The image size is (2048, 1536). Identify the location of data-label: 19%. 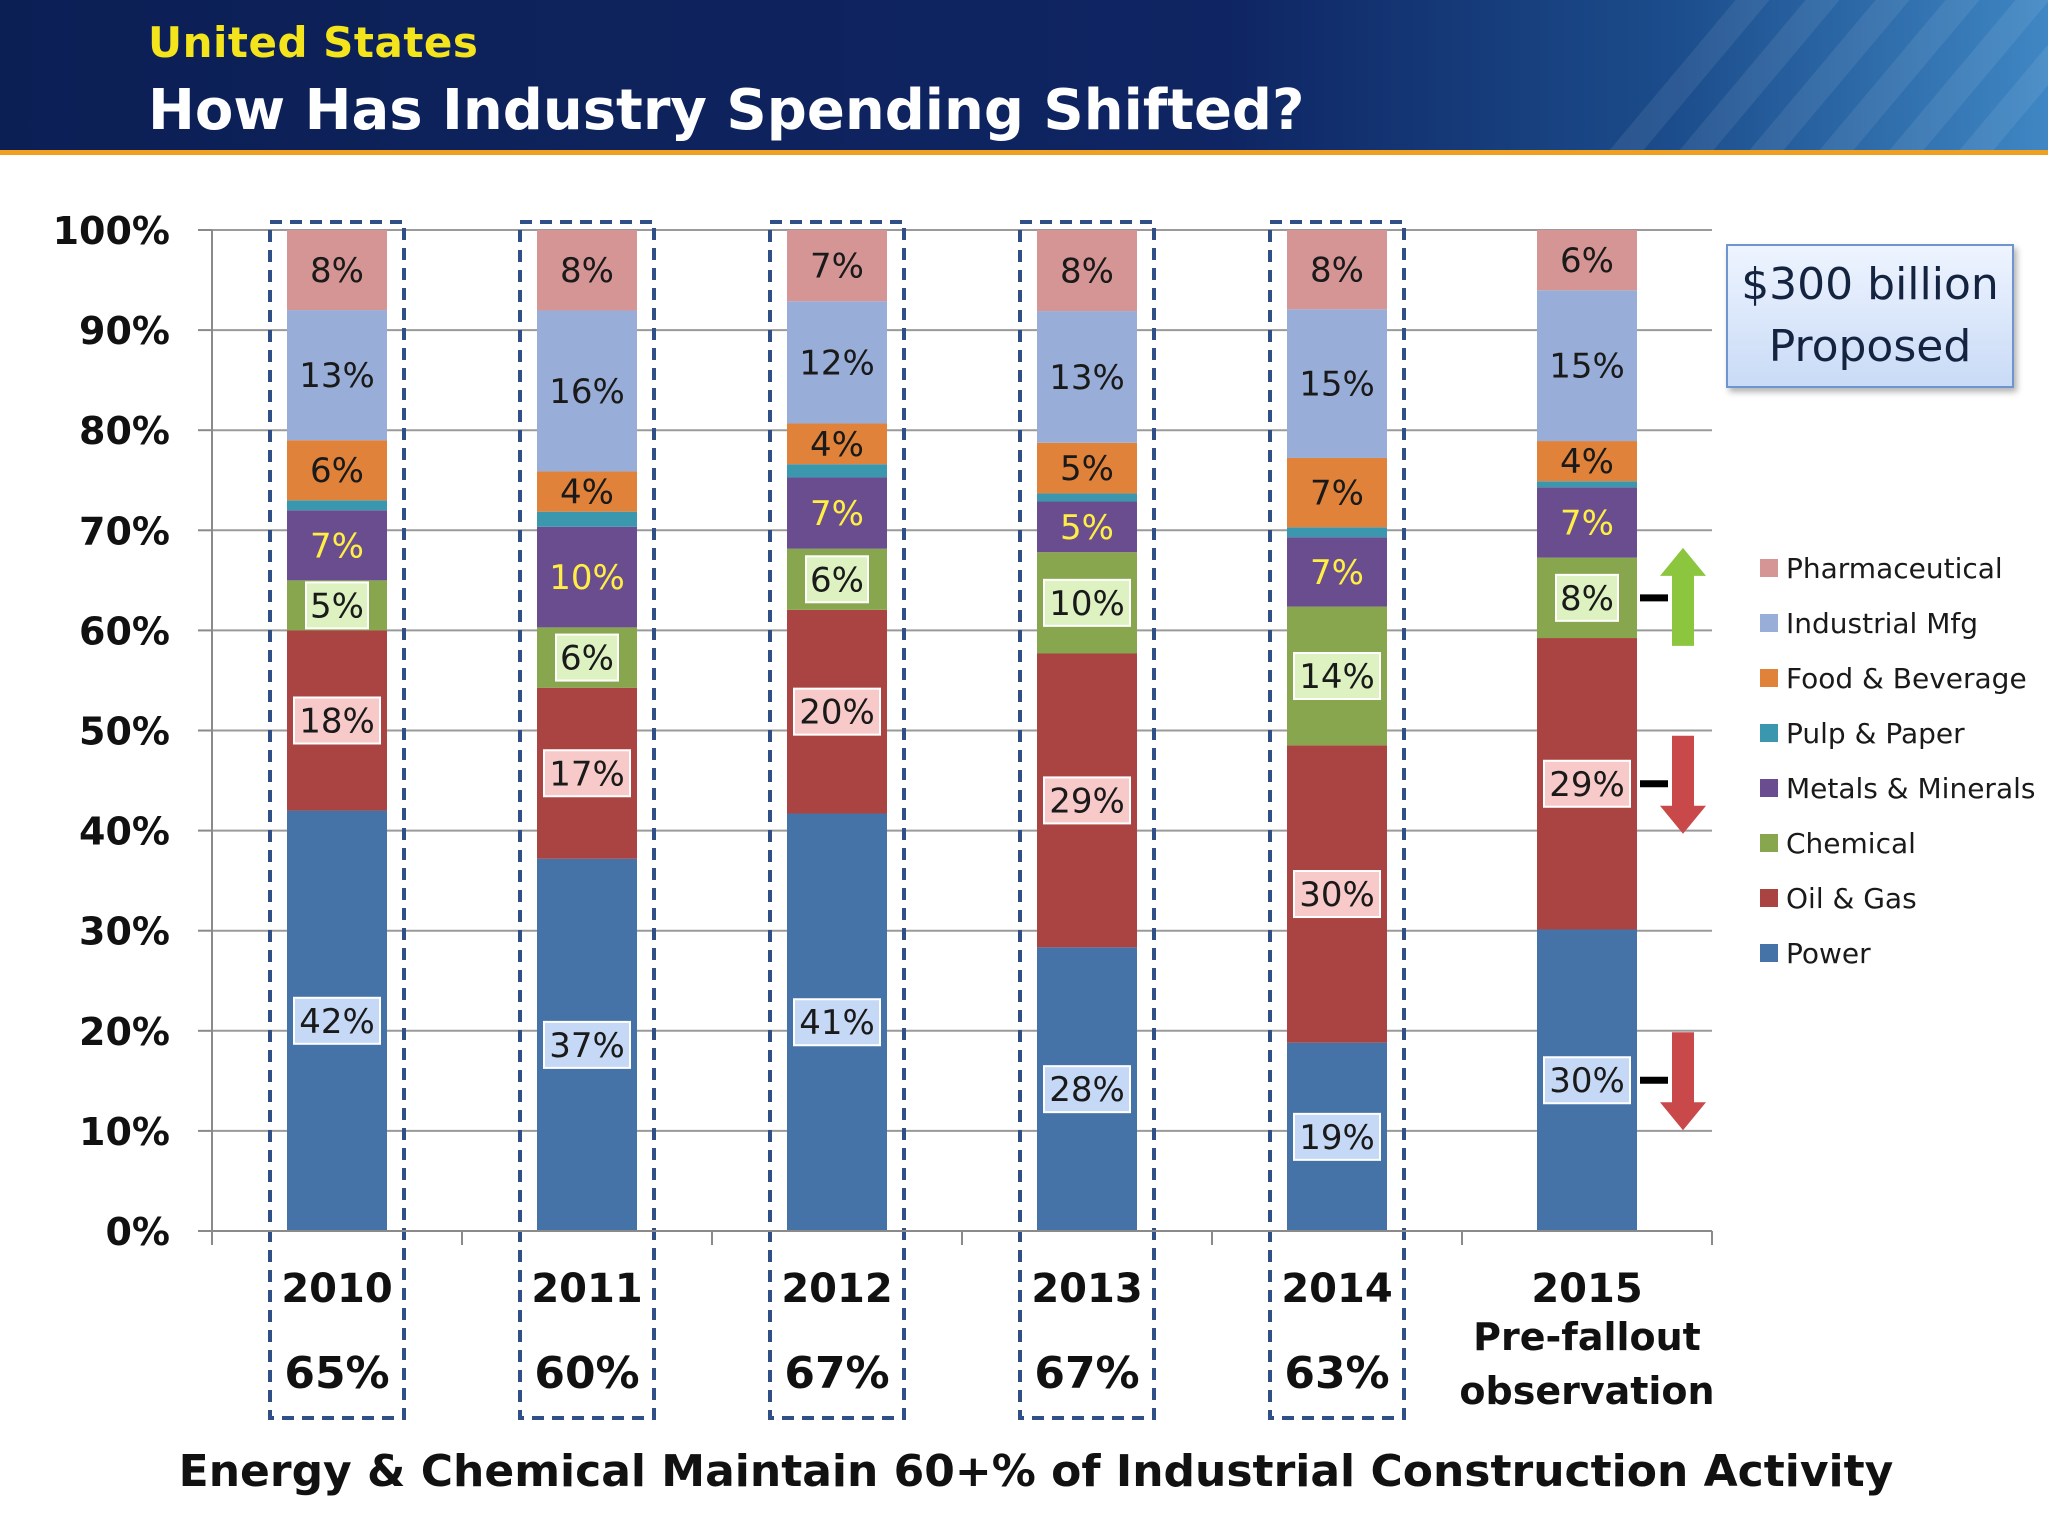
(1337, 1138).